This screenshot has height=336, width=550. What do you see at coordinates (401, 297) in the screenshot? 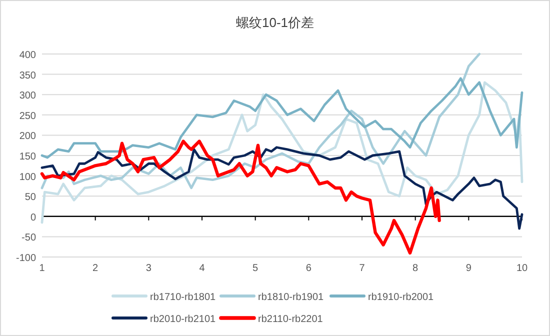
I see `legend-label: rb1910-rb2001` at bounding box center [401, 297].